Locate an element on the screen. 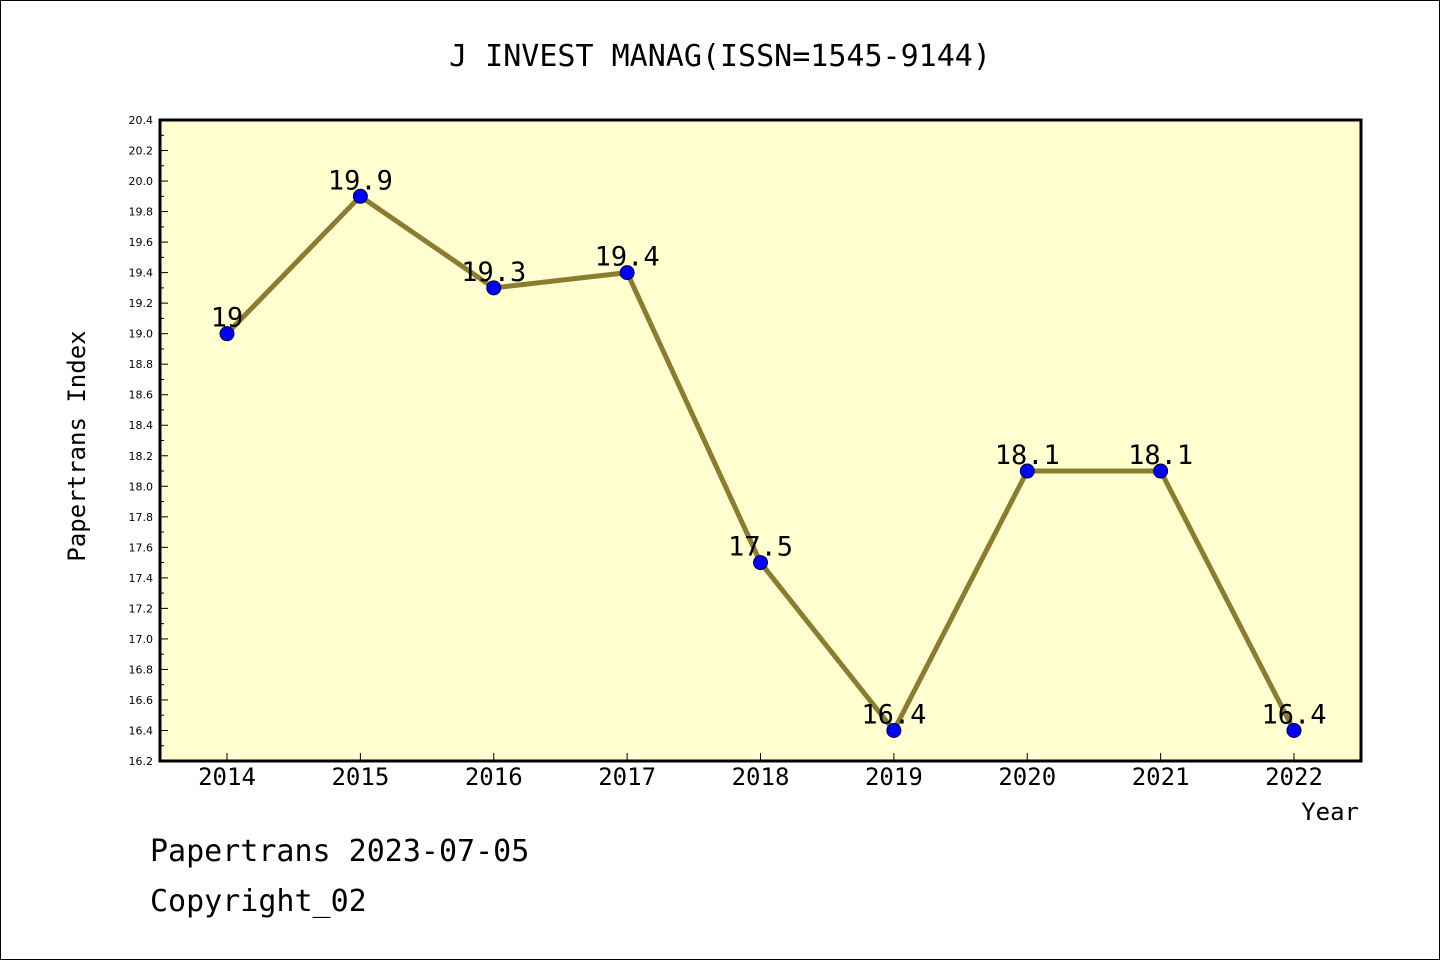 Image resolution: width=1440 pixels, height=960 pixels. footer-date: Papertrans 2023-07-05 is located at coordinates (340, 851).